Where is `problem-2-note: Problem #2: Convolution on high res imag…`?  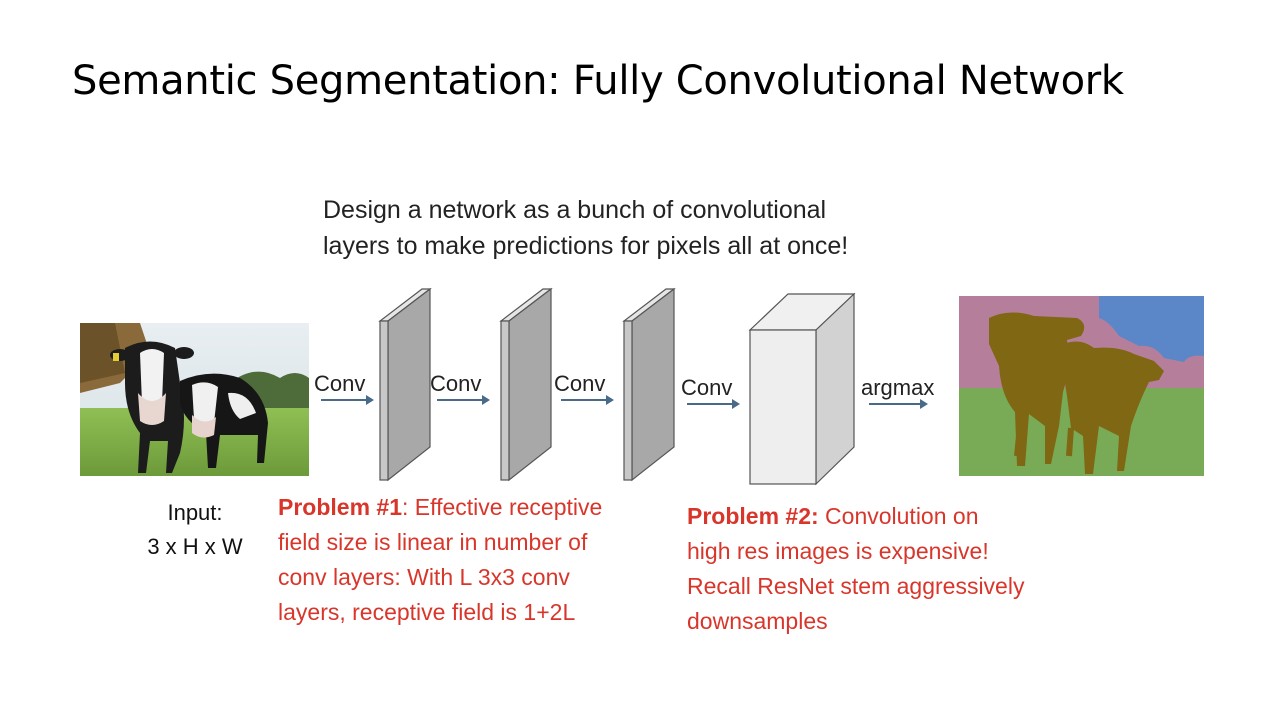 problem-2-note: Problem #2: Convolution on high res imag… is located at coordinates (855, 569).